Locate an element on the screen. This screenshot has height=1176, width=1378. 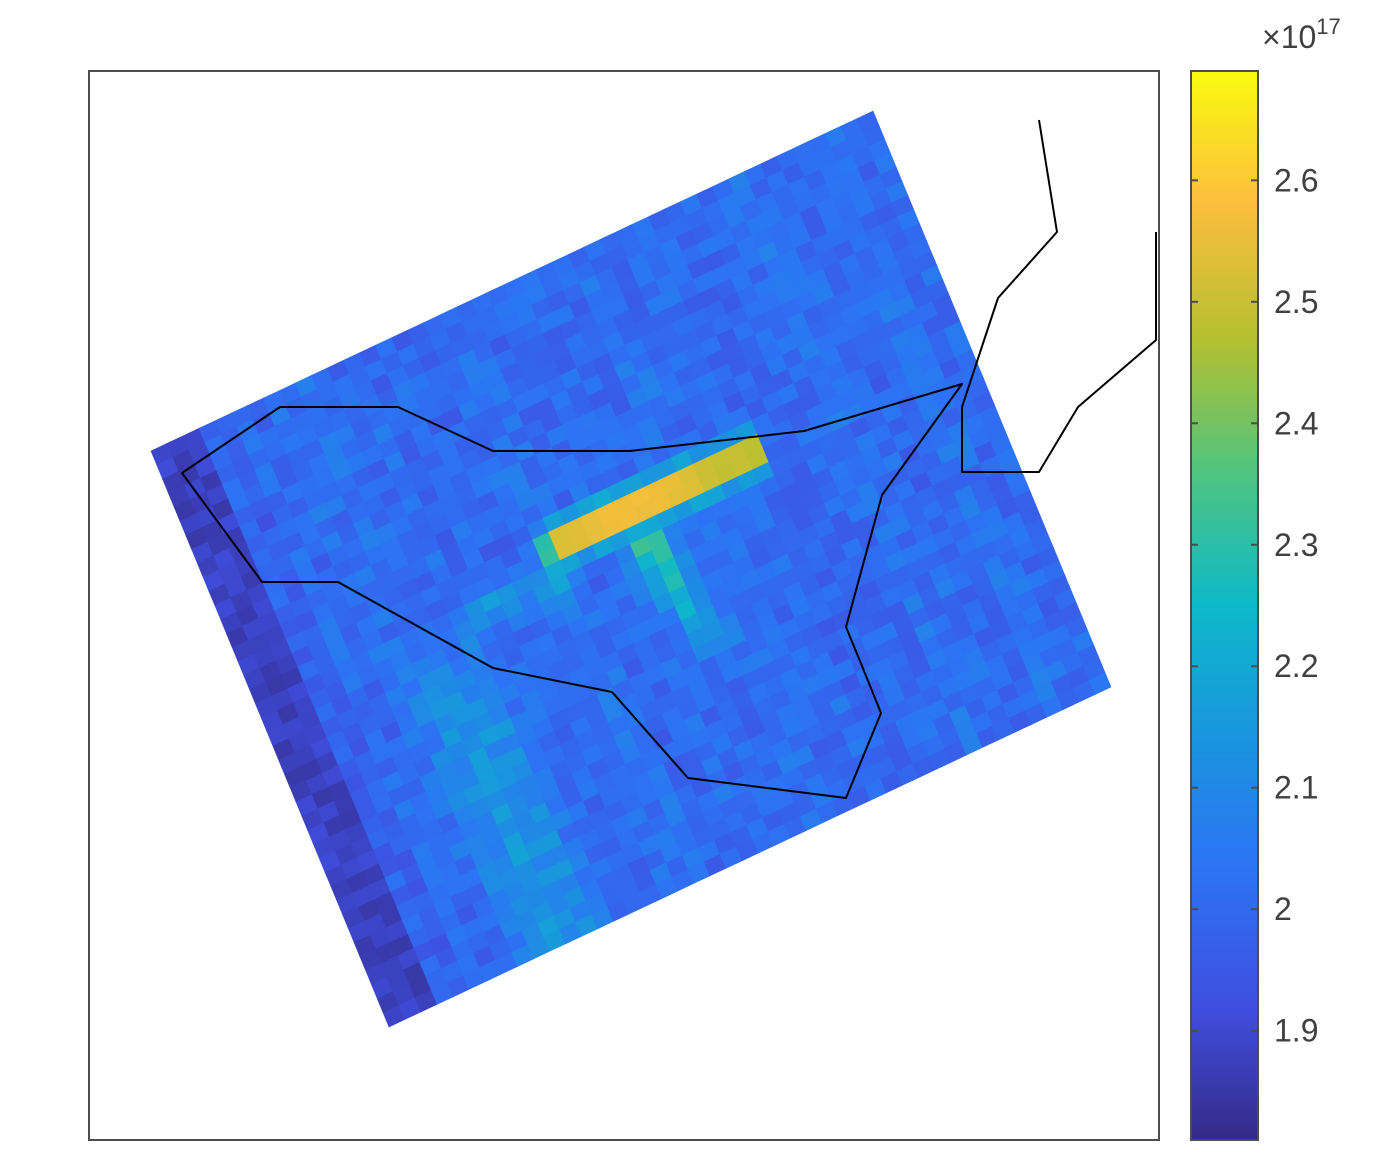
colorbar-tick-label: 2.5 is located at coordinates (1296, 302).